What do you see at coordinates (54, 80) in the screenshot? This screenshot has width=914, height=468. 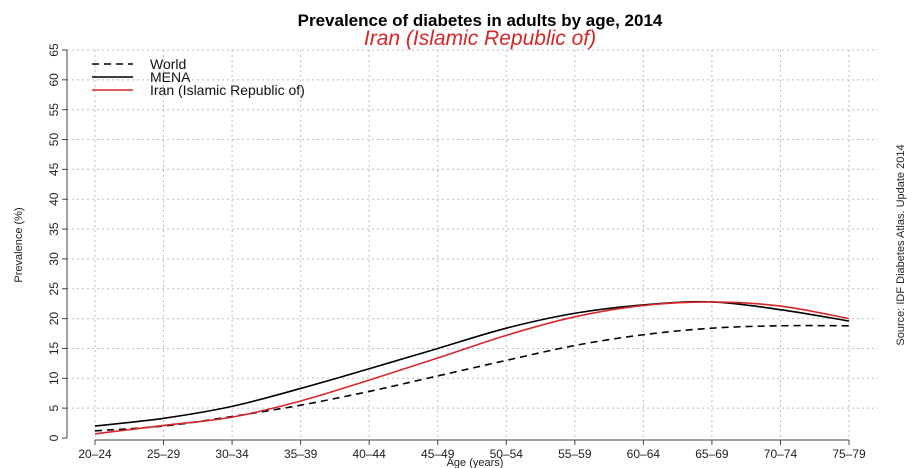 I see `y-tick-label: 60` at bounding box center [54, 80].